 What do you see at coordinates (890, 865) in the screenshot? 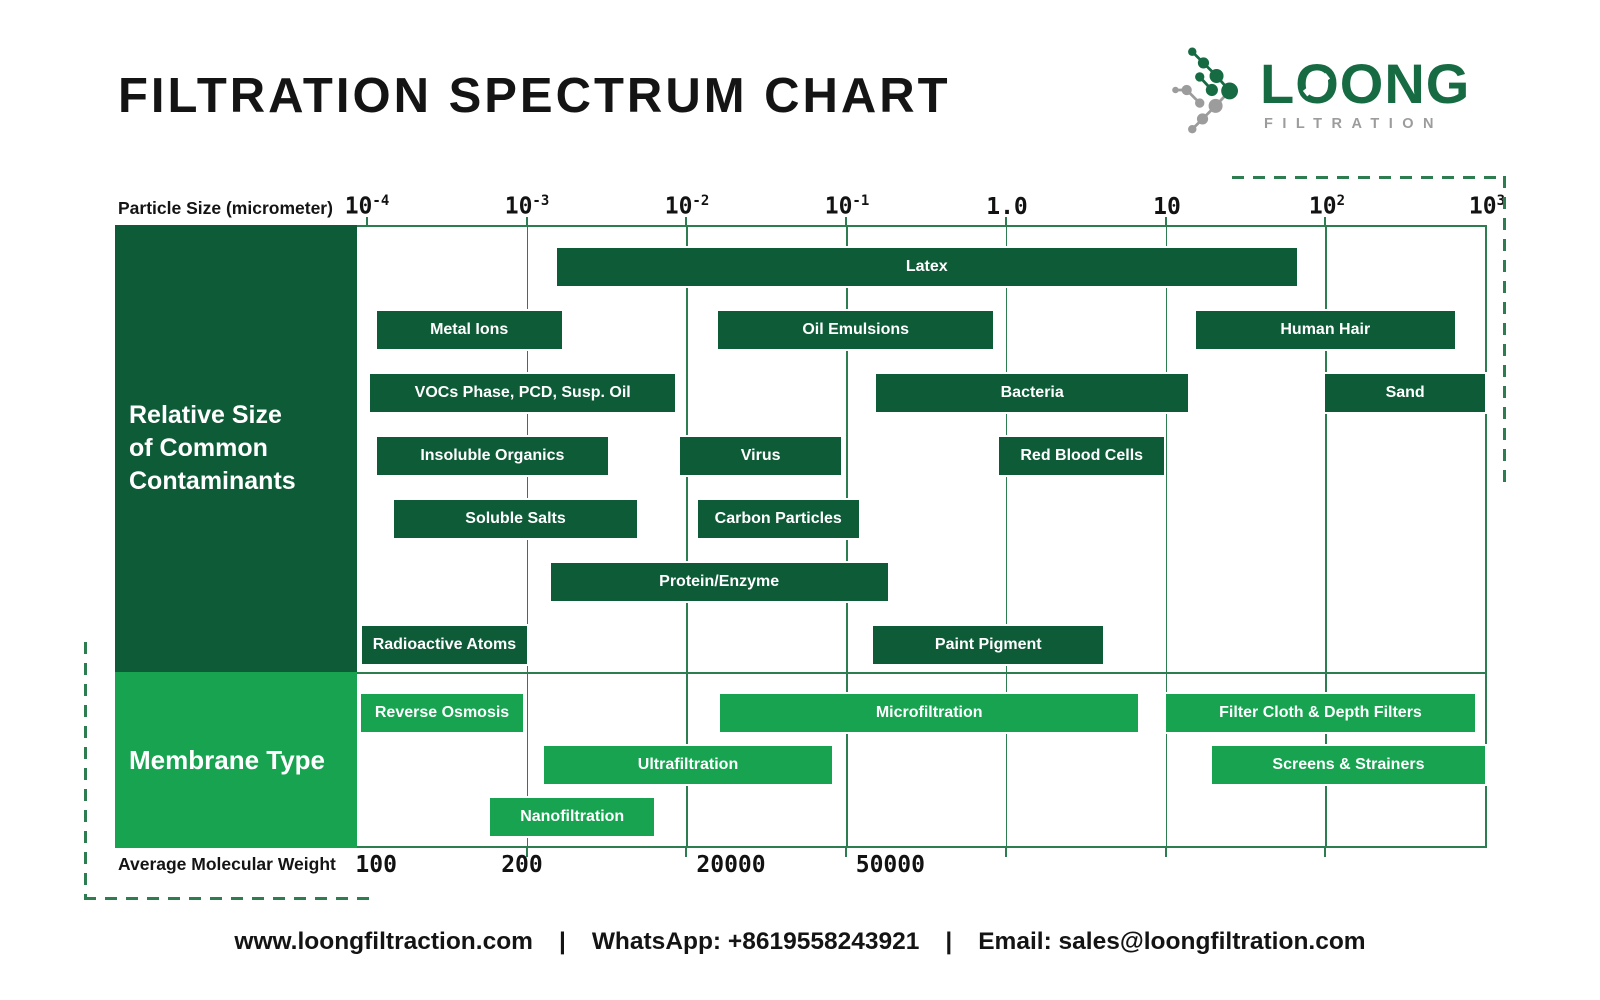
I see `molecular-weight-tick-50000: 50000` at bounding box center [890, 865].